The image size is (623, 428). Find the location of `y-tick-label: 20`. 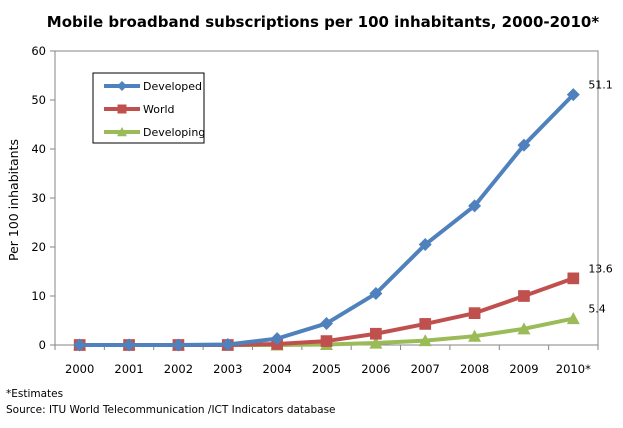

y-tick-label: 20 is located at coordinates (38, 247).